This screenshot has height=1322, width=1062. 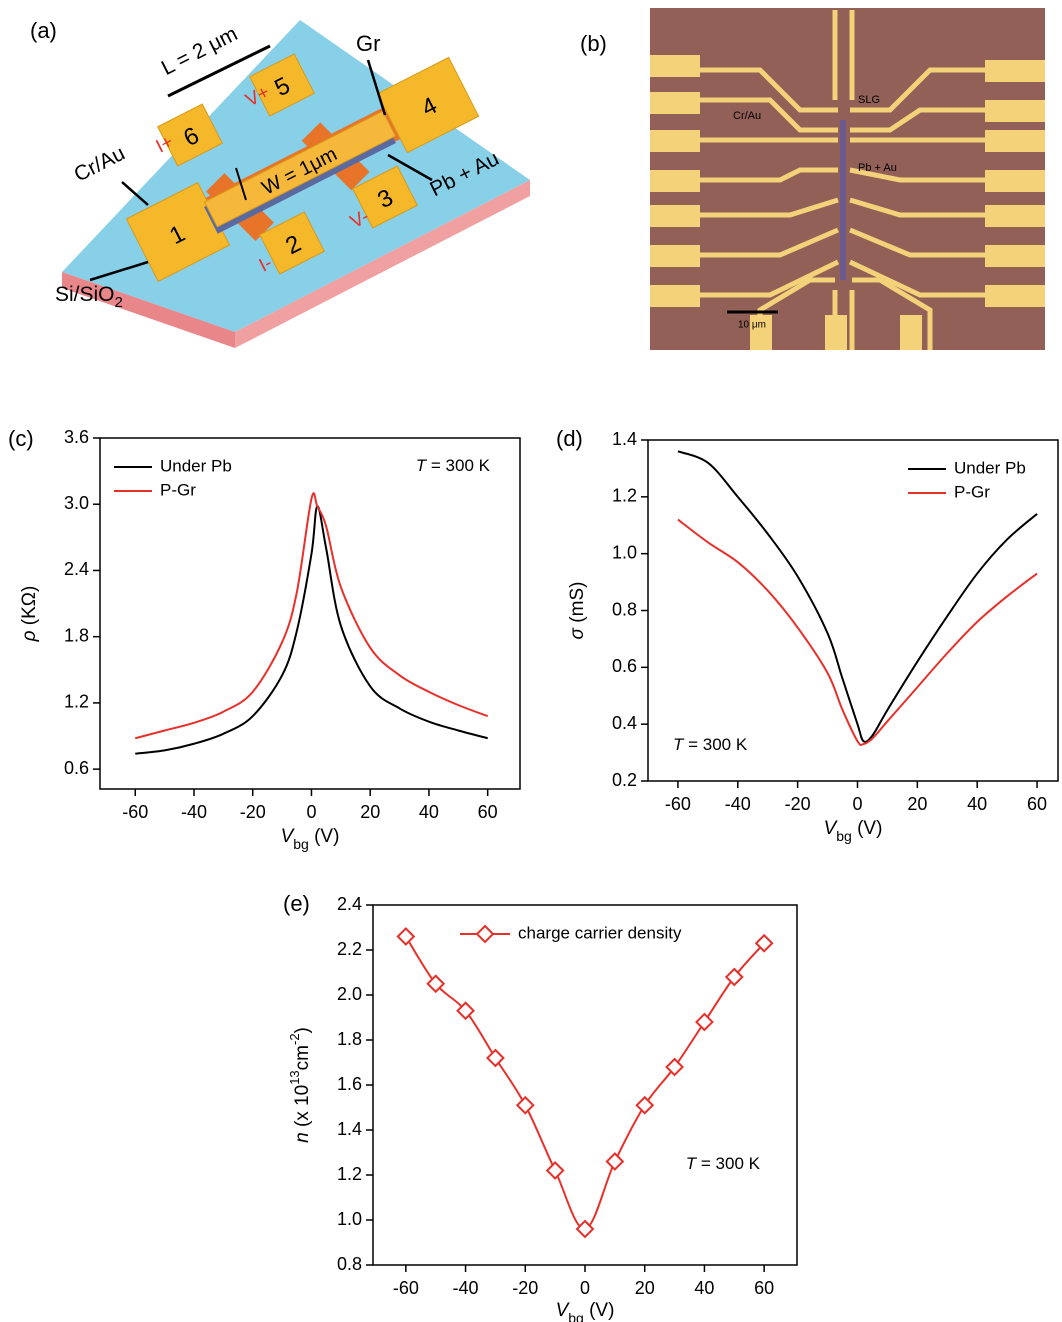 What do you see at coordinates (21, 438) in the screenshot?
I see `panel-label: (c)` at bounding box center [21, 438].